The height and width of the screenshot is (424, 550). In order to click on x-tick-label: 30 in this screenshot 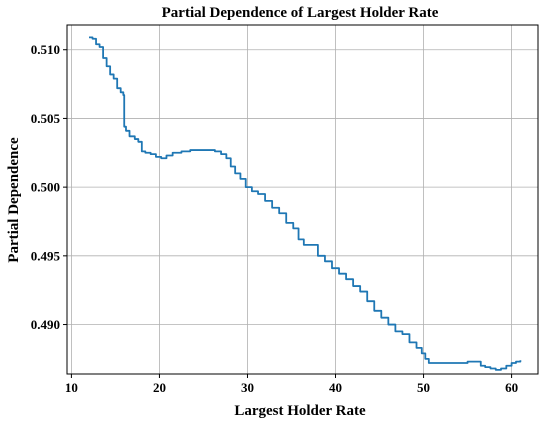, I will do `click(247, 387)`.